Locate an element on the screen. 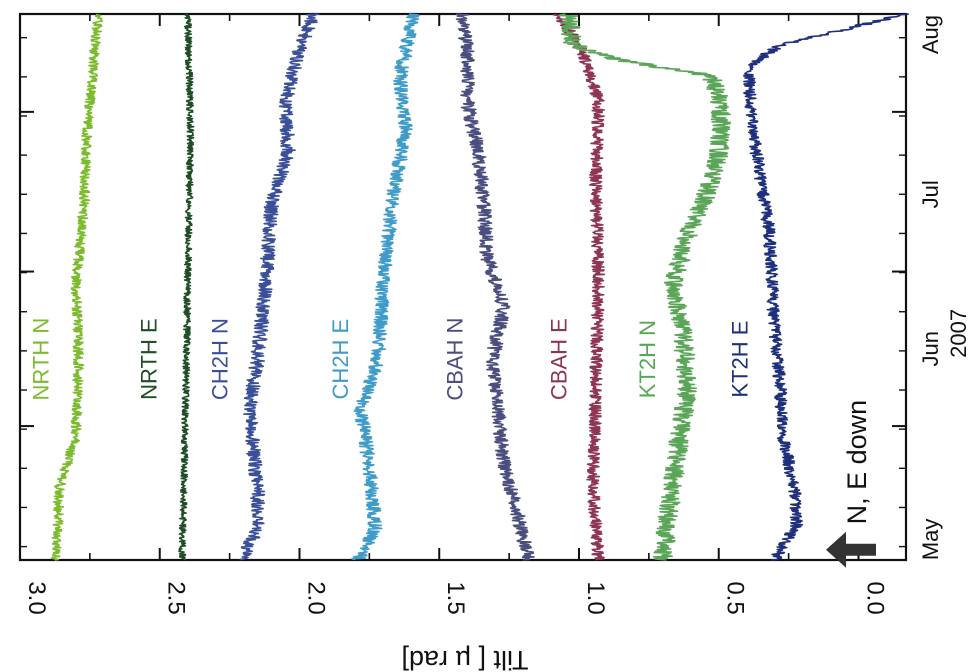 Image resolution: width=970 pixels, height=672 pixels. x-axis-label: 2007 is located at coordinates (958, 333).